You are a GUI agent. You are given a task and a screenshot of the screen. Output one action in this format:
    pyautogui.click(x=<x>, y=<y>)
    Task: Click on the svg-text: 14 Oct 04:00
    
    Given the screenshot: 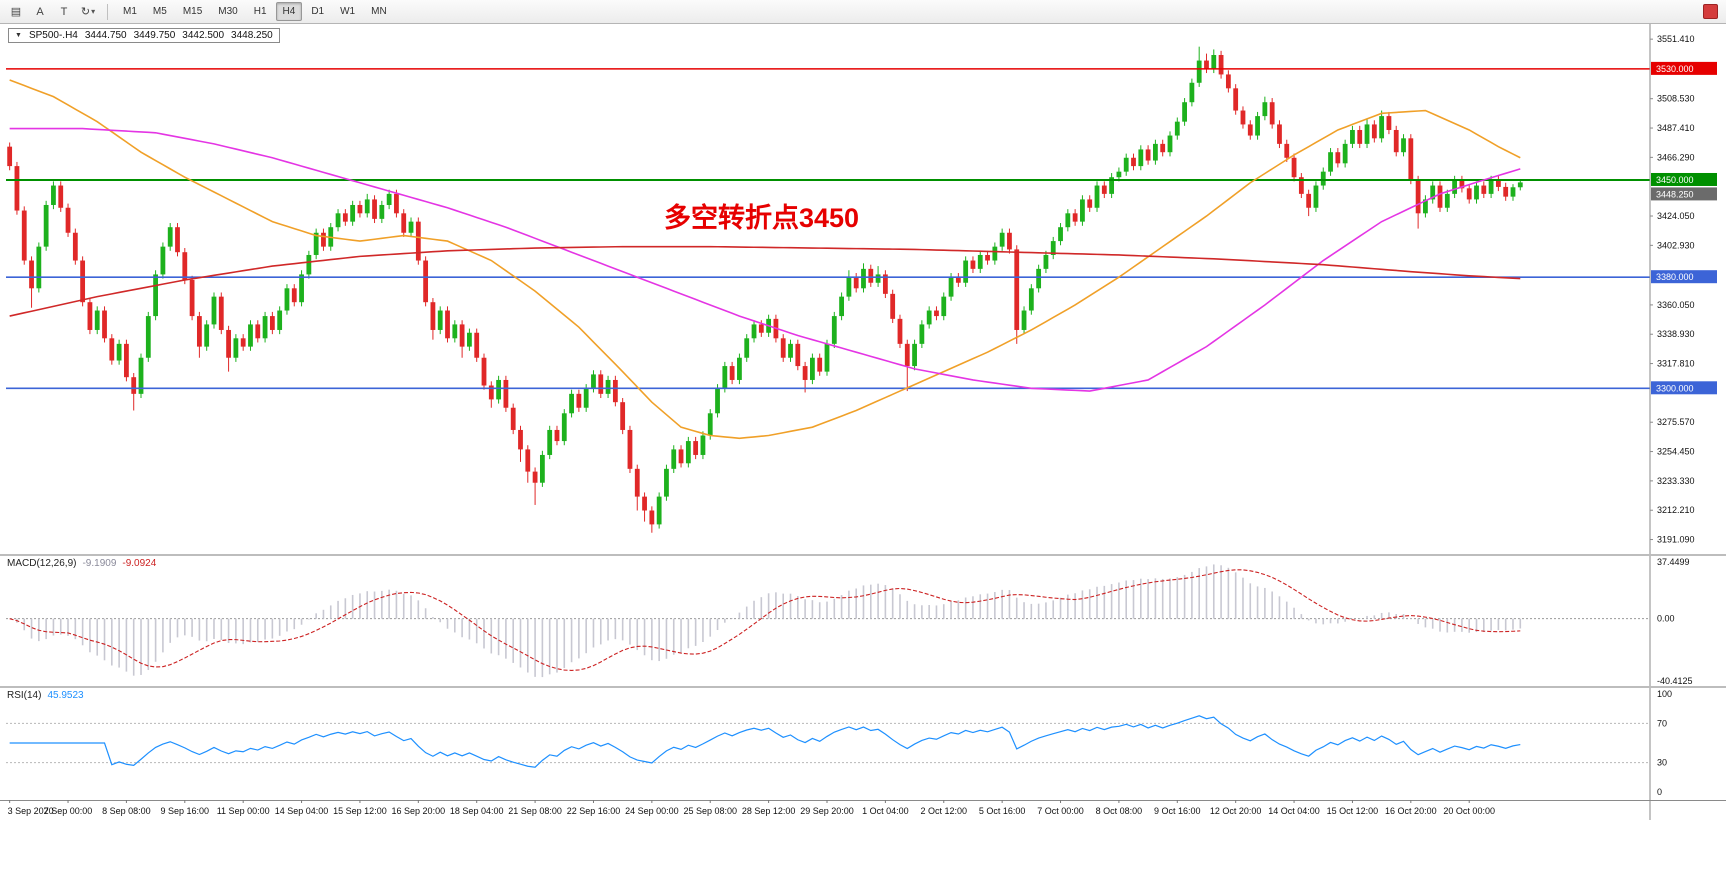 What is the action you would take?
    pyautogui.click(x=1294, y=811)
    